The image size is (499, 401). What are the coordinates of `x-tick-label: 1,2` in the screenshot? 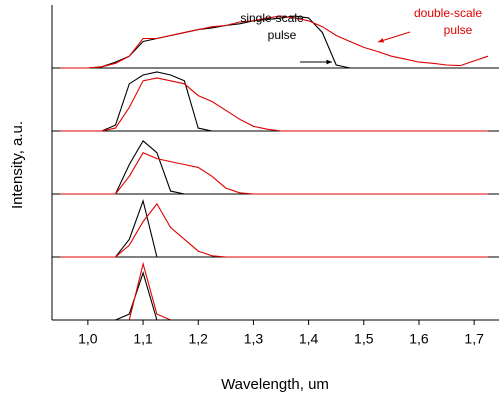 It's located at (199, 339).